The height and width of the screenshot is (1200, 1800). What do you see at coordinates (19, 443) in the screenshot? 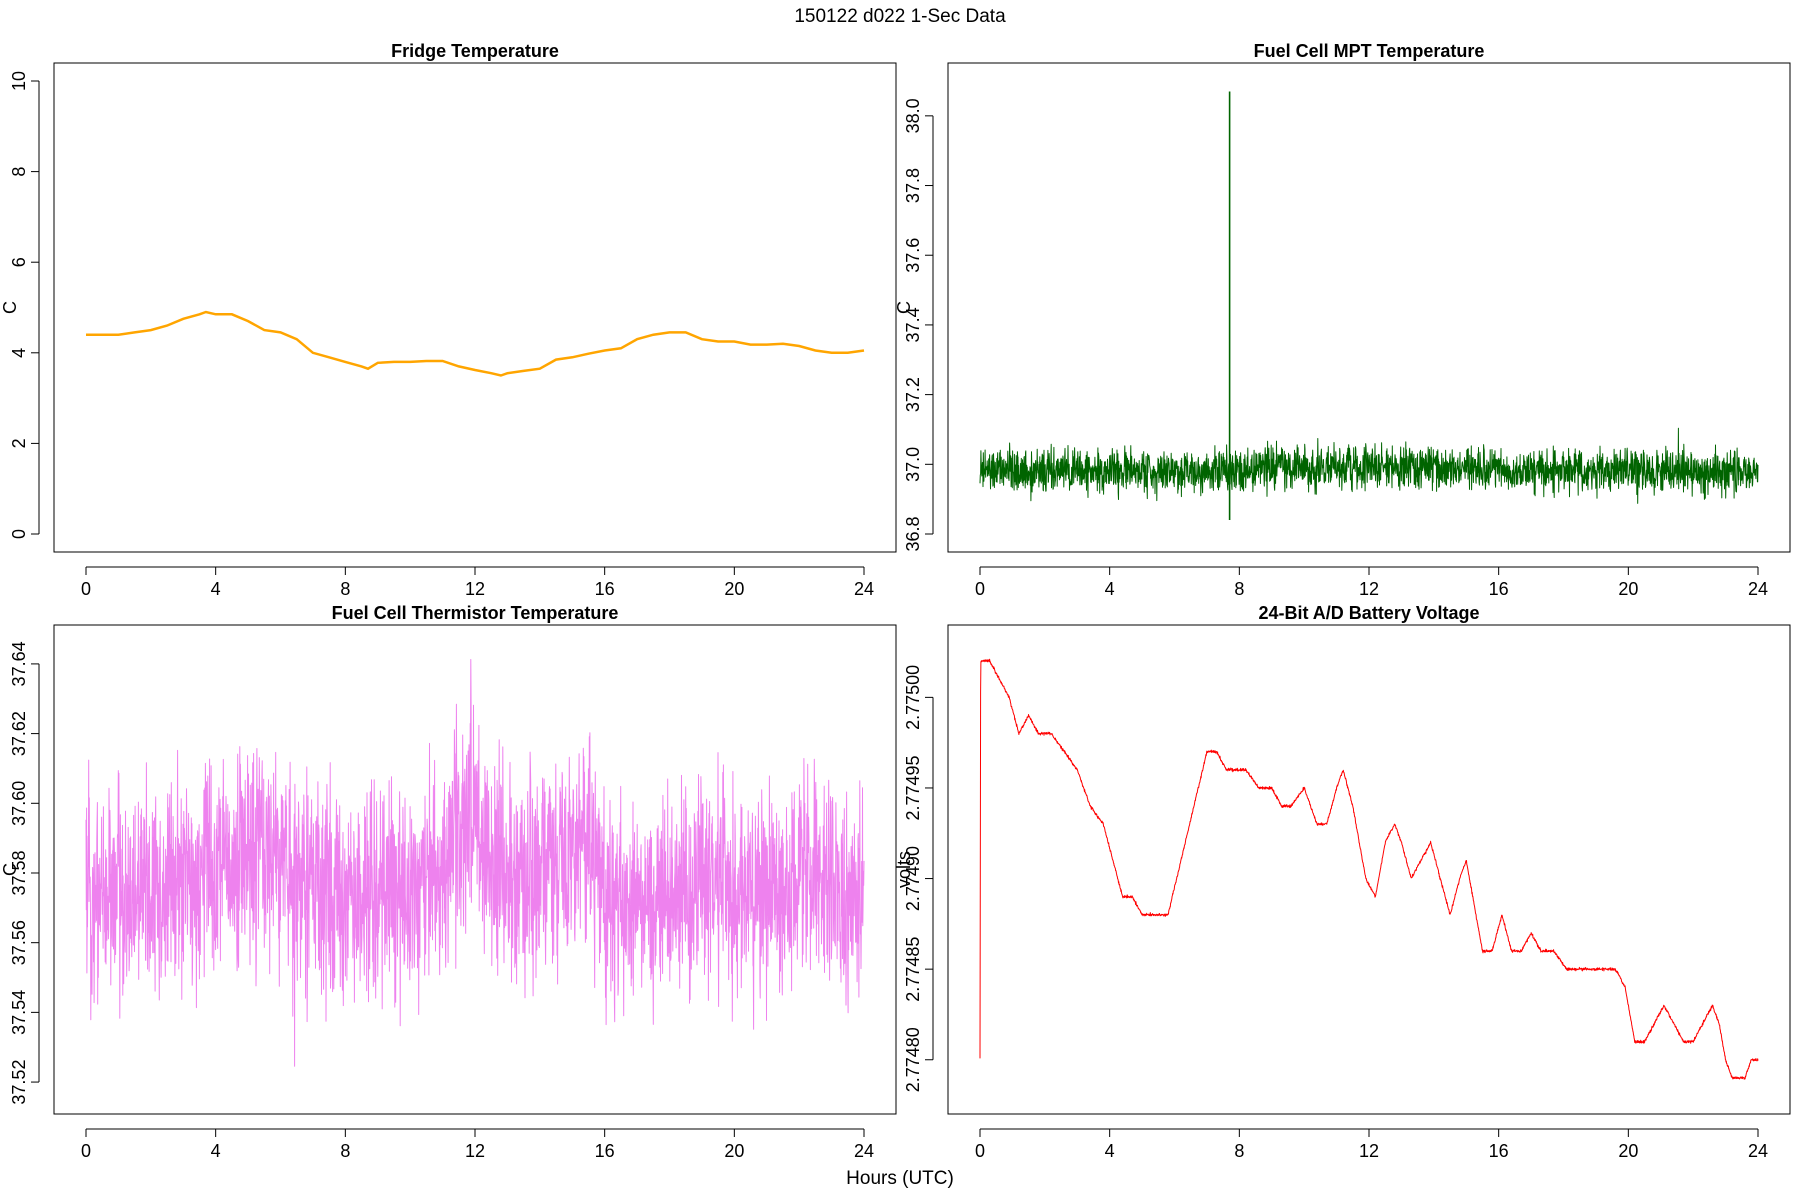
I see `y-tick-label: 2` at bounding box center [19, 443].